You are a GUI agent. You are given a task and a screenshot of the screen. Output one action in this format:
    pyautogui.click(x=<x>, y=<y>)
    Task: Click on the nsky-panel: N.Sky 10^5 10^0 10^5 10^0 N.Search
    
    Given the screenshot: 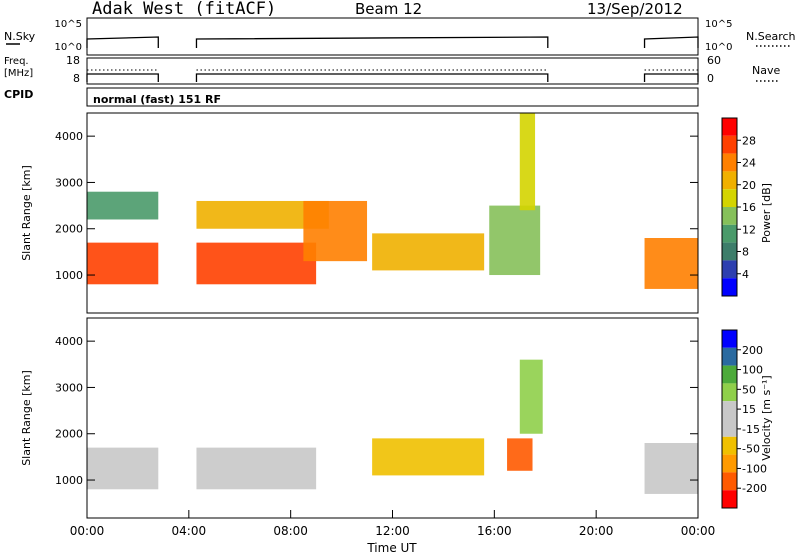 What is the action you would take?
    pyautogui.click(x=400, y=36)
    